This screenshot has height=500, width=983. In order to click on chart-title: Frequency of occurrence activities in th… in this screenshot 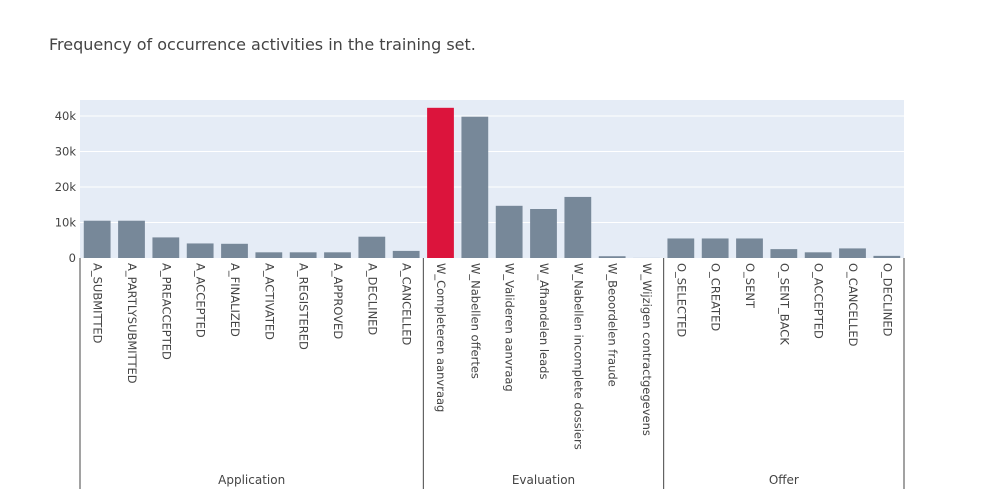, I will do `click(262, 44)`.